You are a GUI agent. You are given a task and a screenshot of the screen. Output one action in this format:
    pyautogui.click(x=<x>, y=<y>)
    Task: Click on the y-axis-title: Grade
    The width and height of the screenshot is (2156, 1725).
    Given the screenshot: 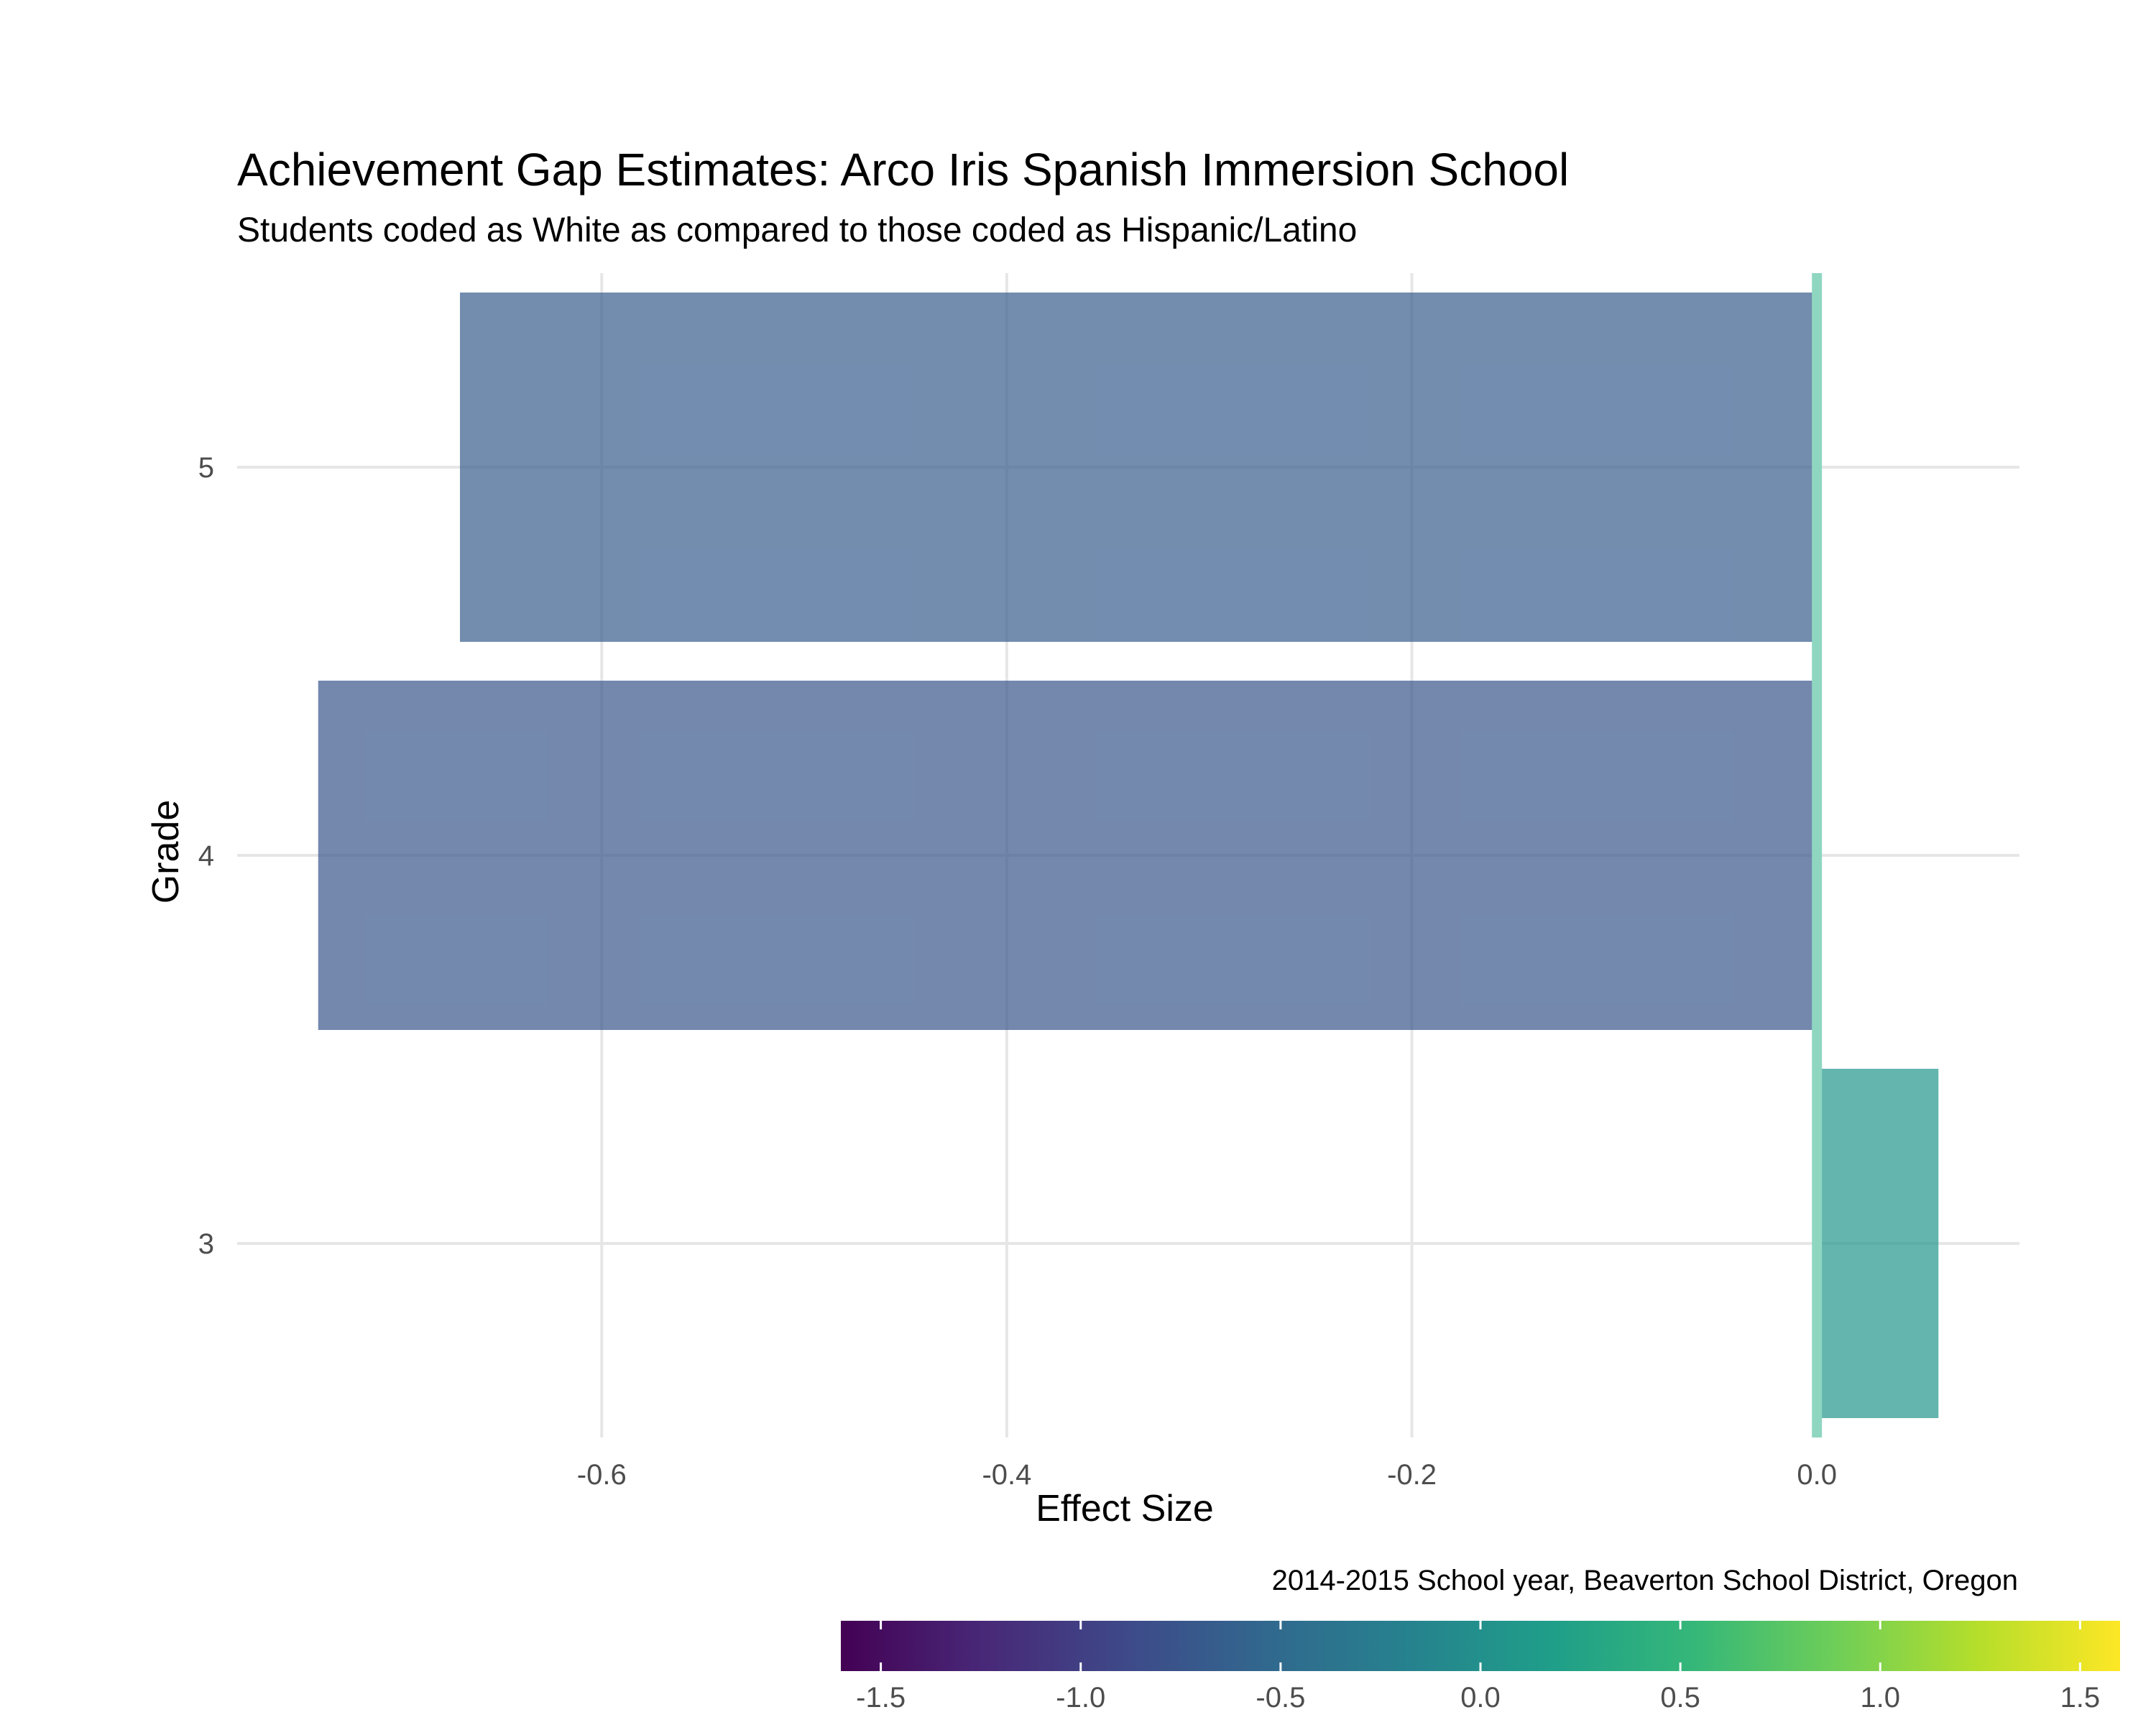 What is the action you would take?
    pyautogui.click(x=166, y=852)
    